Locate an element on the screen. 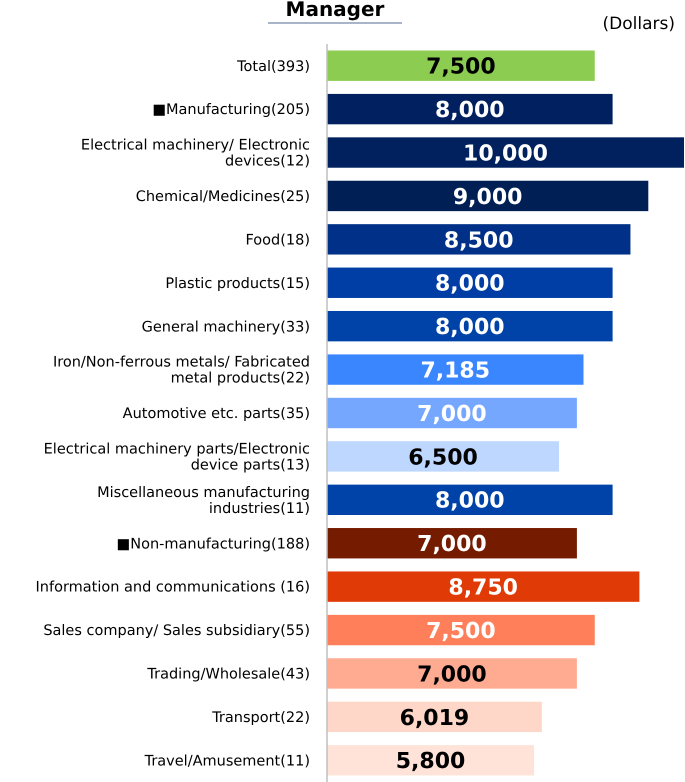 Image resolution: width=685 pixels, height=782 pixels. data-label: 5,800 is located at coordinates (431, 761).